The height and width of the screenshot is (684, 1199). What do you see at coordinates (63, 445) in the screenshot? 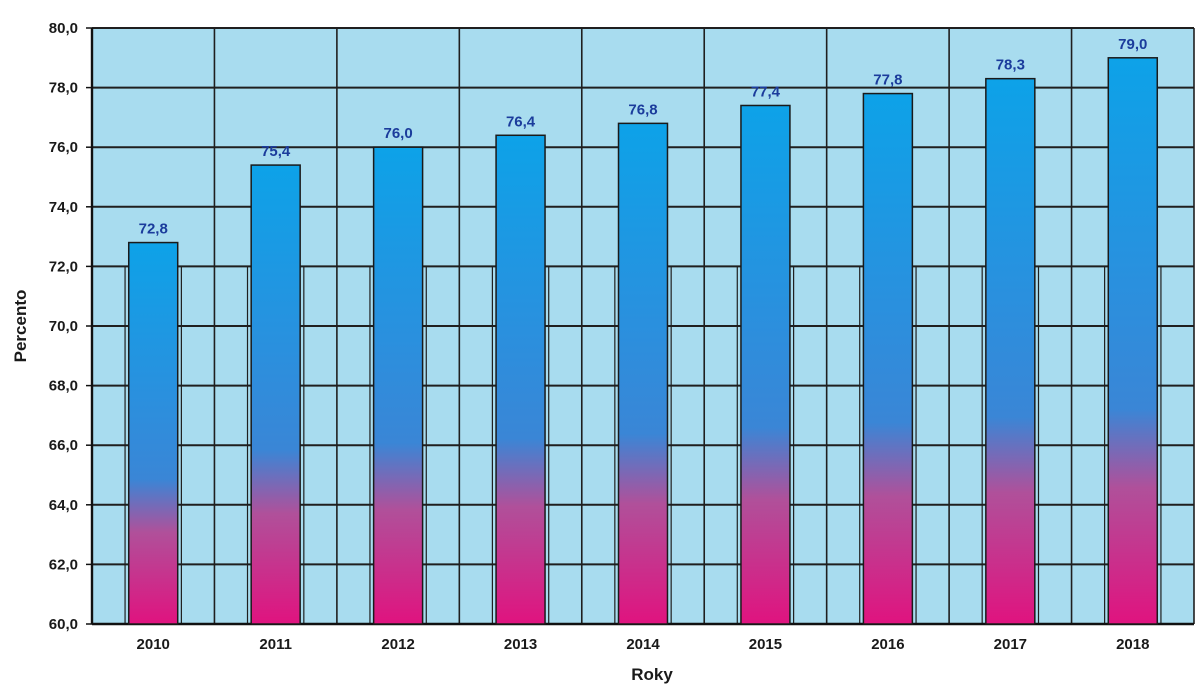
I see `y-tick-label: 66,0` at bounding box center [63, 445].